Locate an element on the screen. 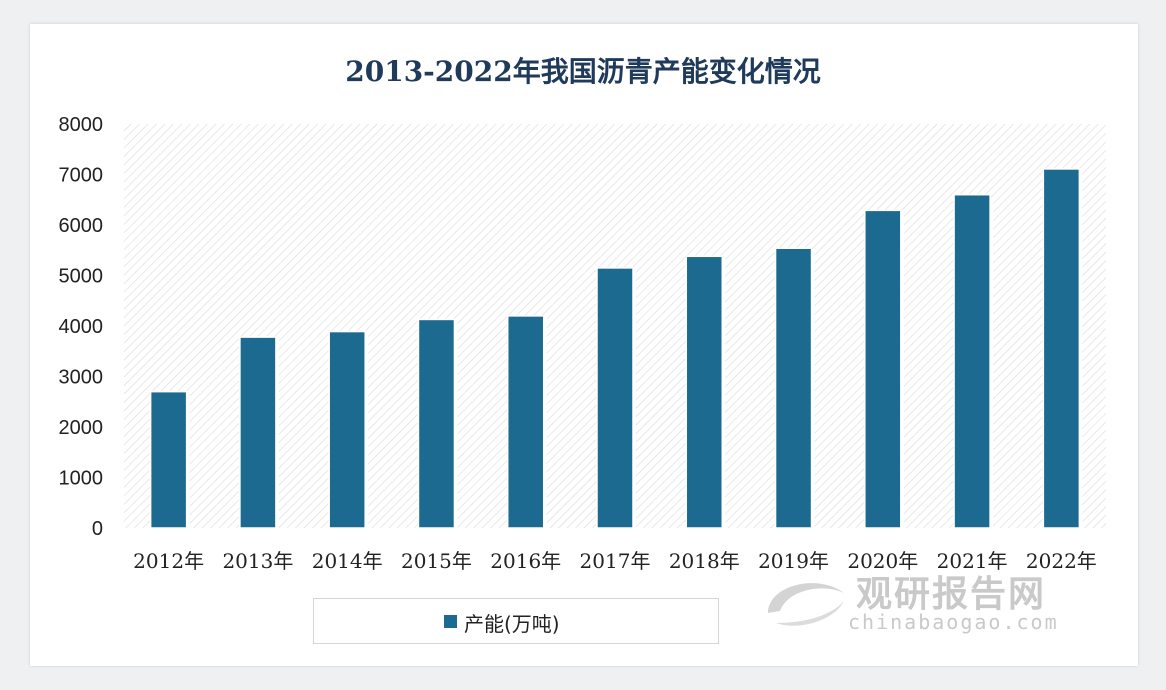 The image size is (1166, 690). x-tick-label: 2013年 is located at coordinates (257, 561).